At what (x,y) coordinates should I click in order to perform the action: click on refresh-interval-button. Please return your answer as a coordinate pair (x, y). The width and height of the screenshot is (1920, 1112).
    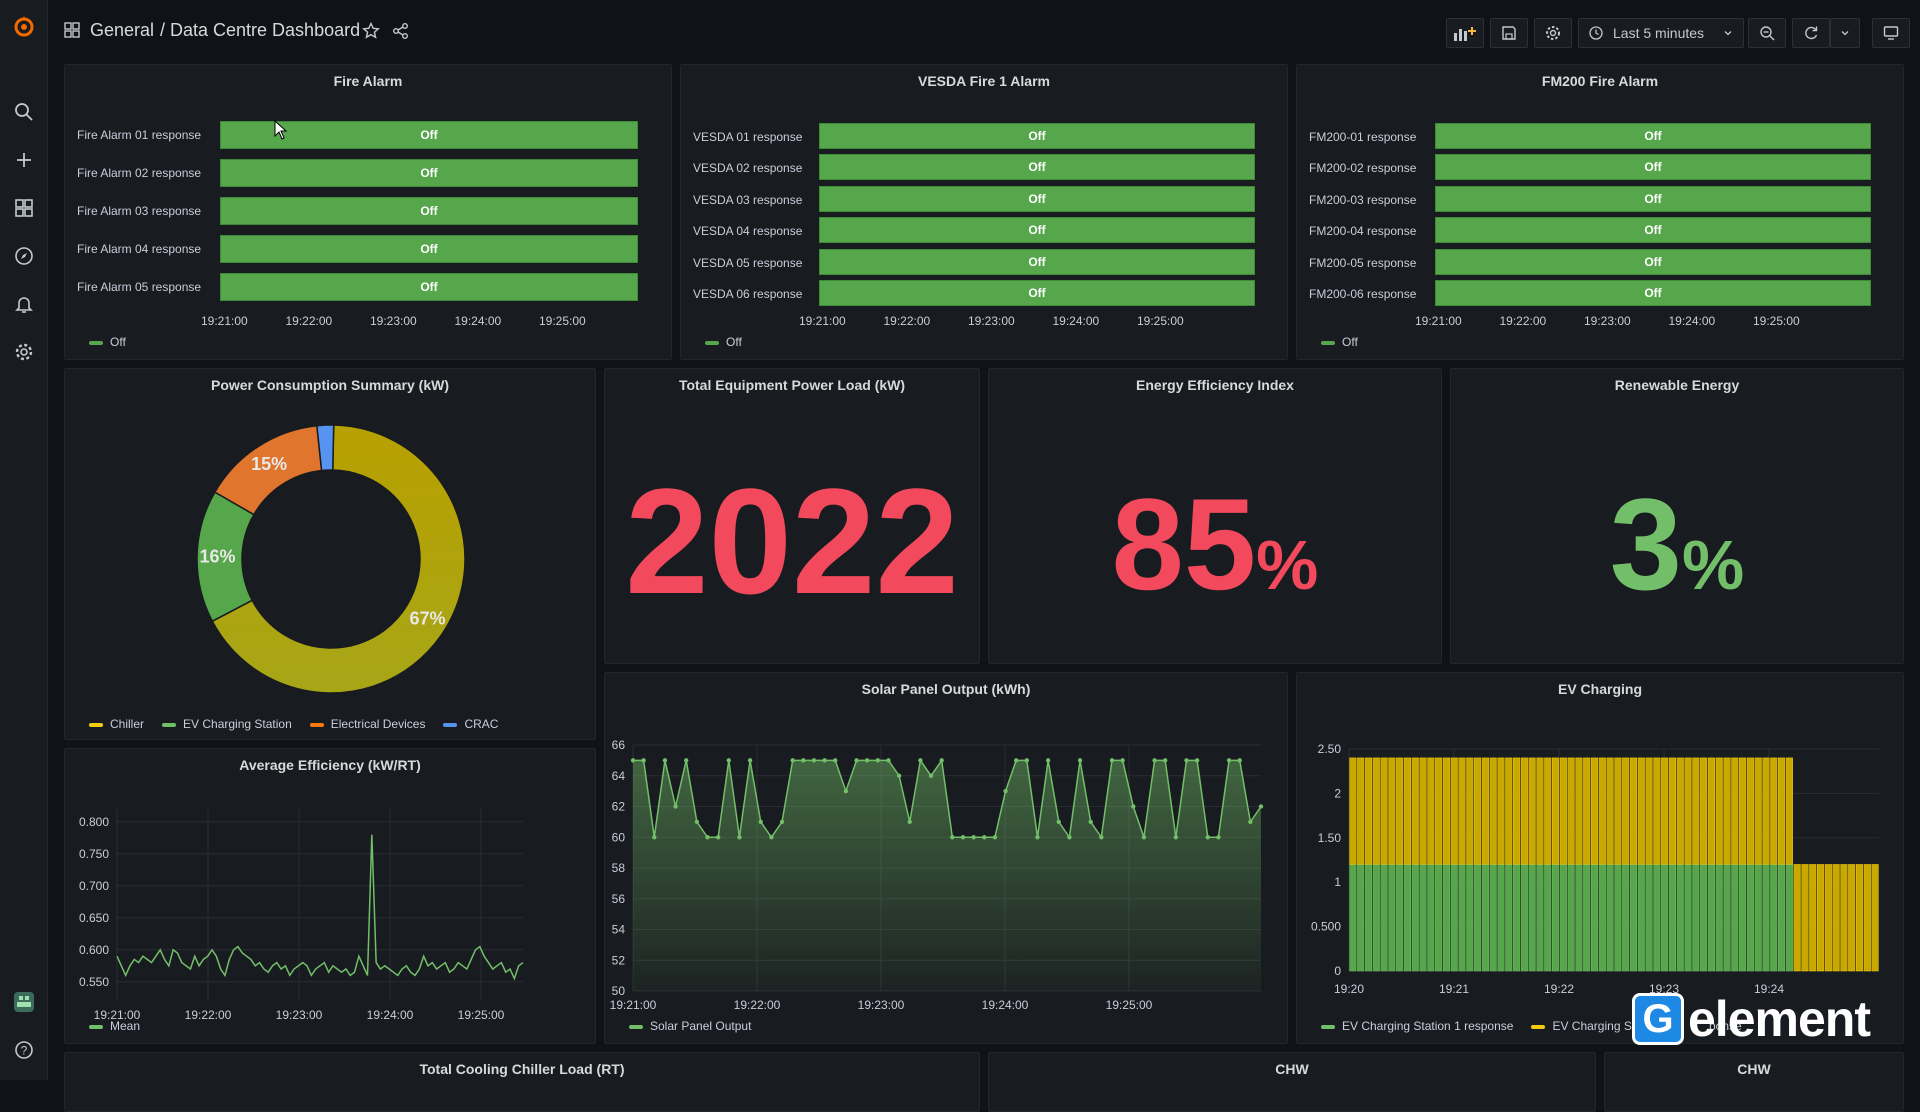
    Looking at the image, I should click on (1845, 33).